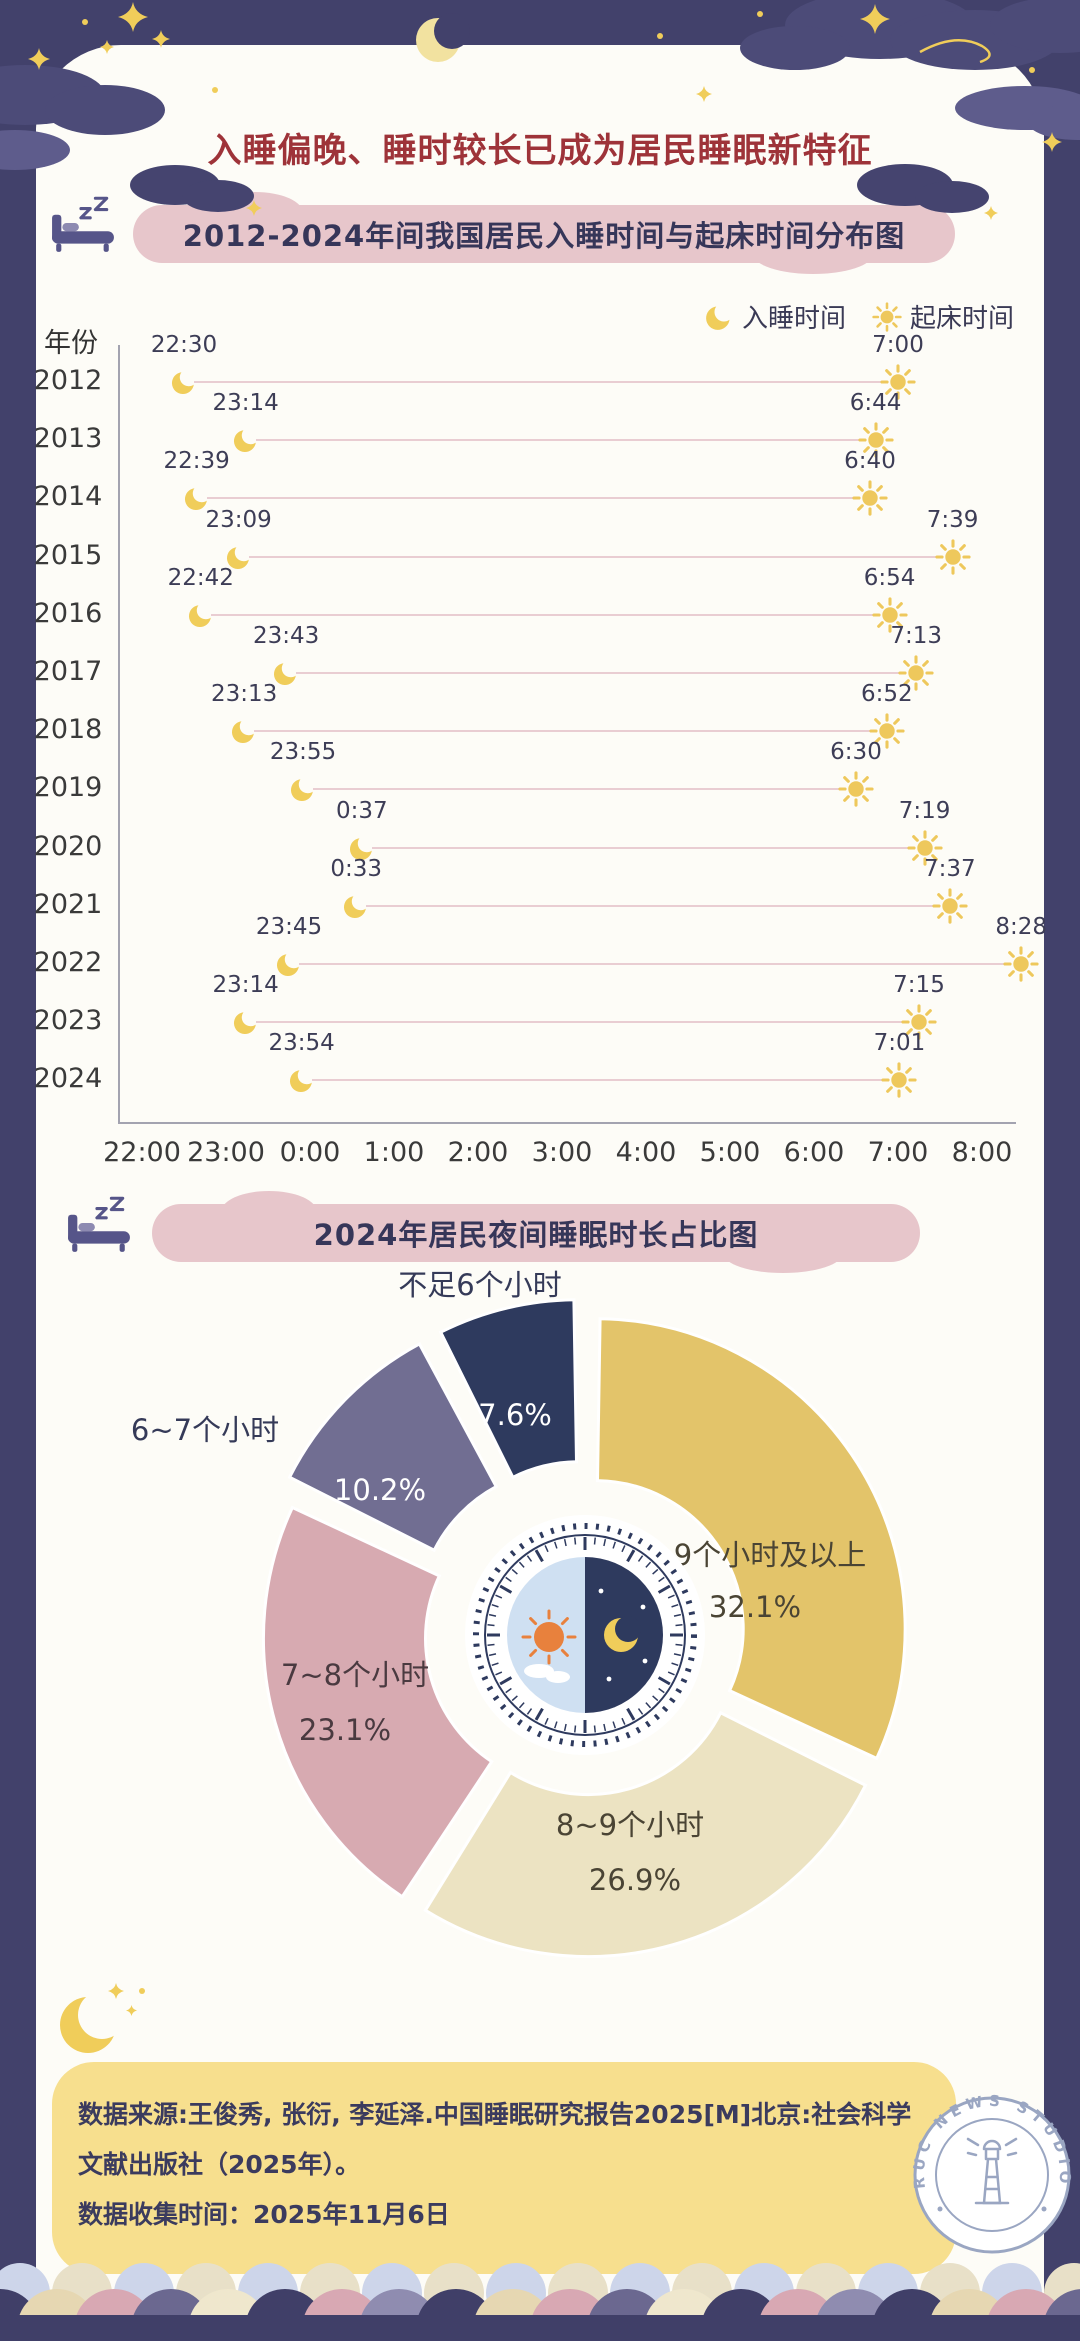 Image resolution: width=1080 pixels, height=2341 pixels. What do you see at coordinates (380, 1490) in the screenshot?
I see `pie-slice-percent: 10.2%` at bounding box center [380, 1490].